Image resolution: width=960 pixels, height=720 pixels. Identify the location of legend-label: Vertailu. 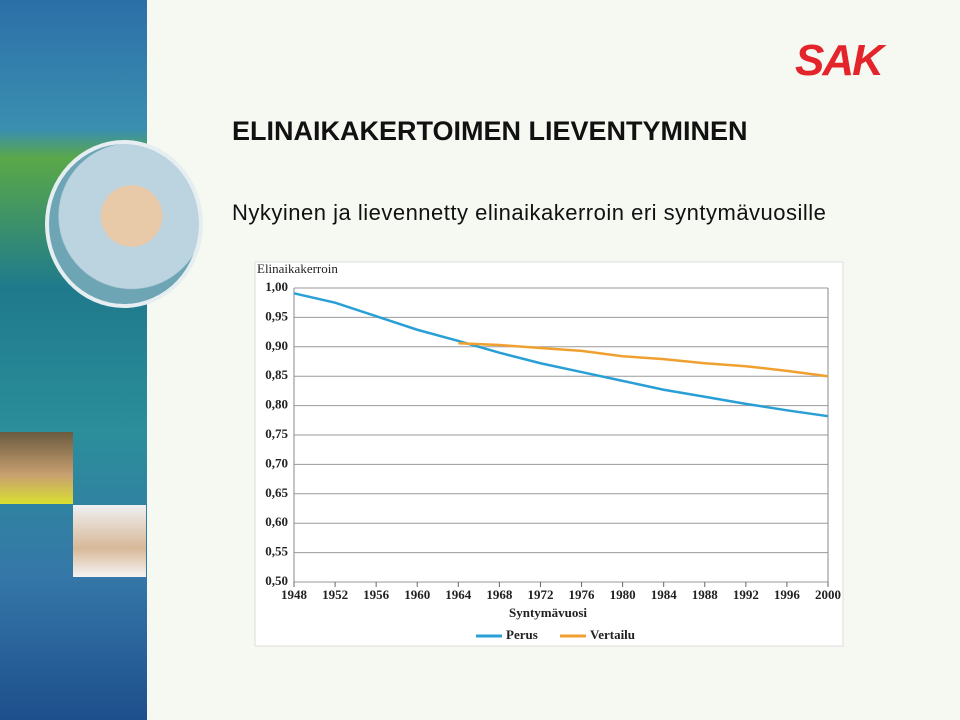
(612, 634).